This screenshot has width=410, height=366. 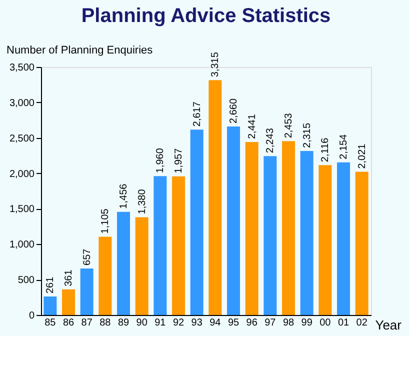 What do you see at coordinates (160, 323) in the screenshot?
I see `x-tick-label: 91` at bounding box center [160, 323].